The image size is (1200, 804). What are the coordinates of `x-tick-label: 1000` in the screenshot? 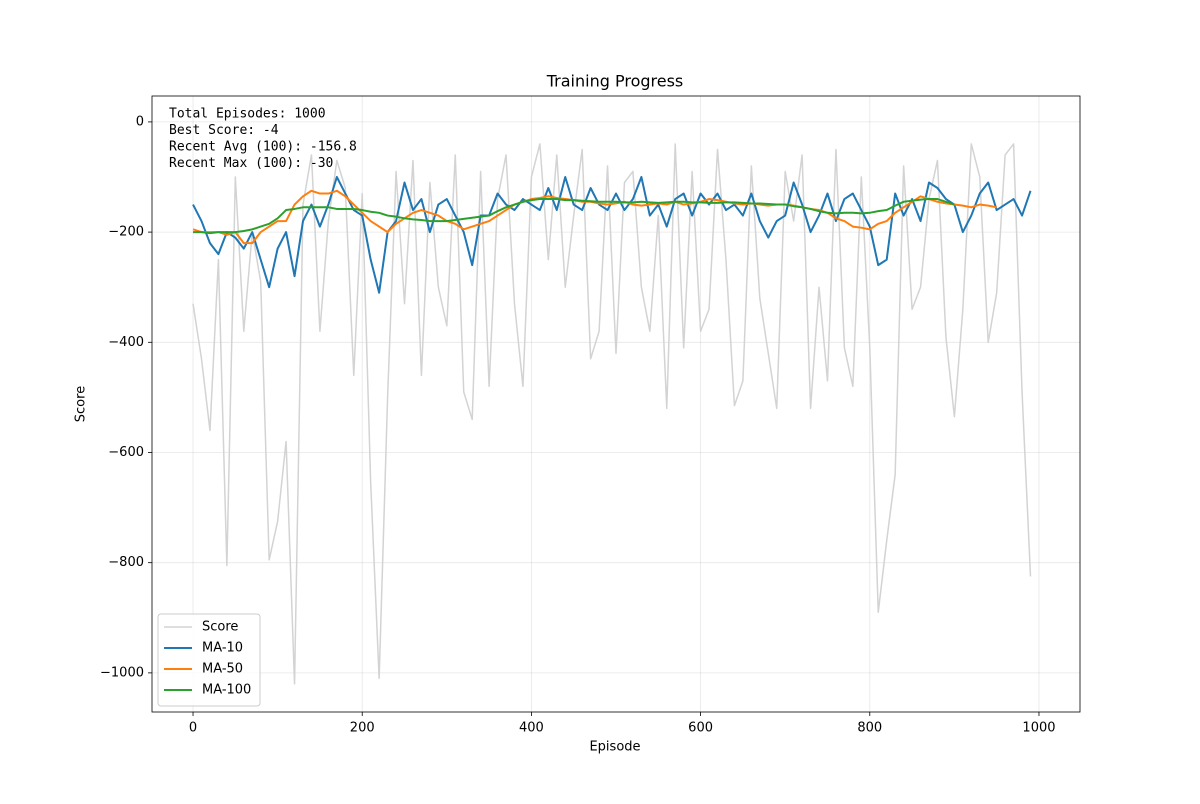 It's located at (1038, 728).